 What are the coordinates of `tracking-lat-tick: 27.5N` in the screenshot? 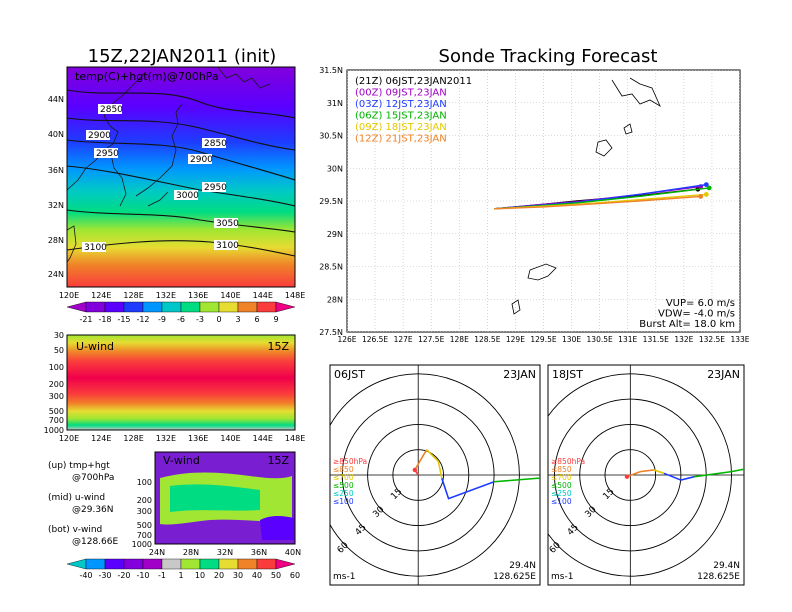 It's located at (331, 332).